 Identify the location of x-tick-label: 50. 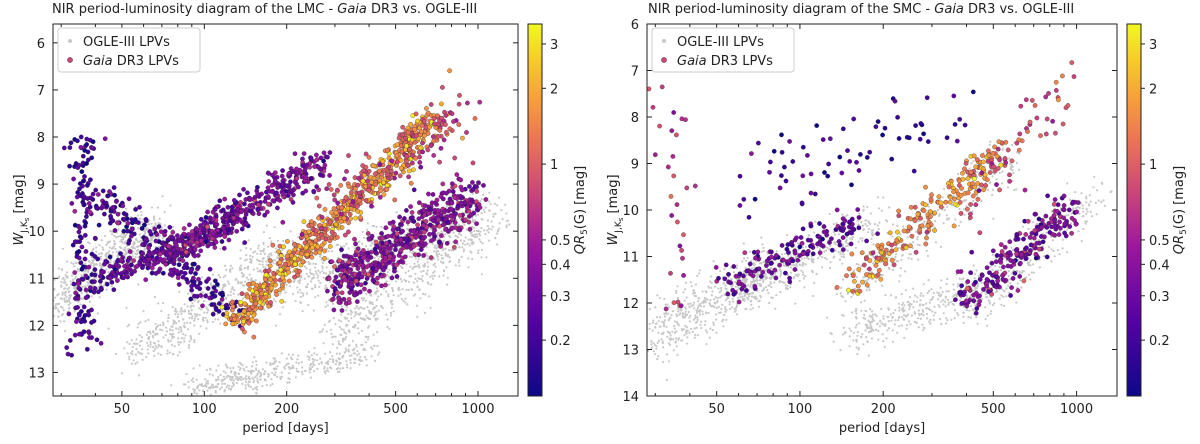
(122, 409).